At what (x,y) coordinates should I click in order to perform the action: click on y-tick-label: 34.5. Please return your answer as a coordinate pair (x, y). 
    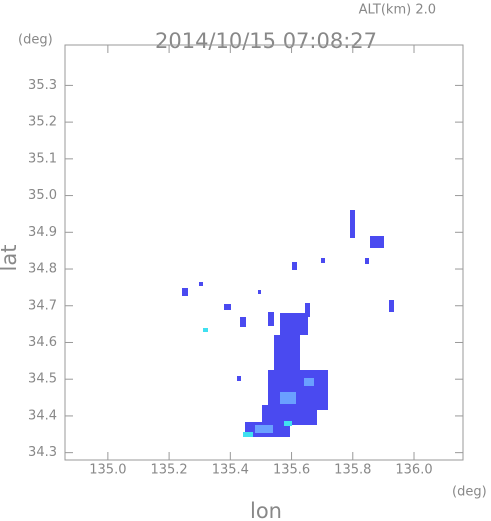
    Looking at the image, I should click on (42, 379).